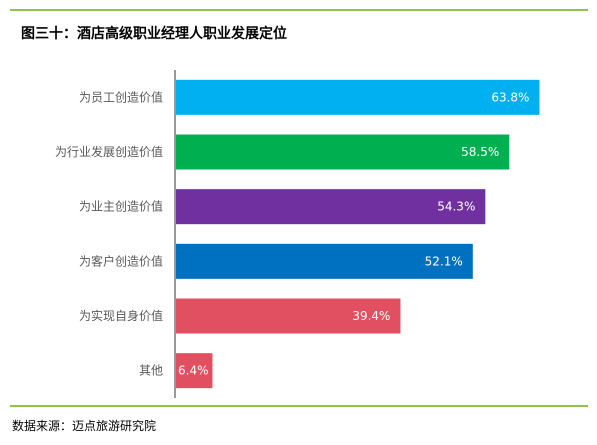 The image size is (597, 445). I want to click on value-label-6: 6.4%, so click(193, 371).